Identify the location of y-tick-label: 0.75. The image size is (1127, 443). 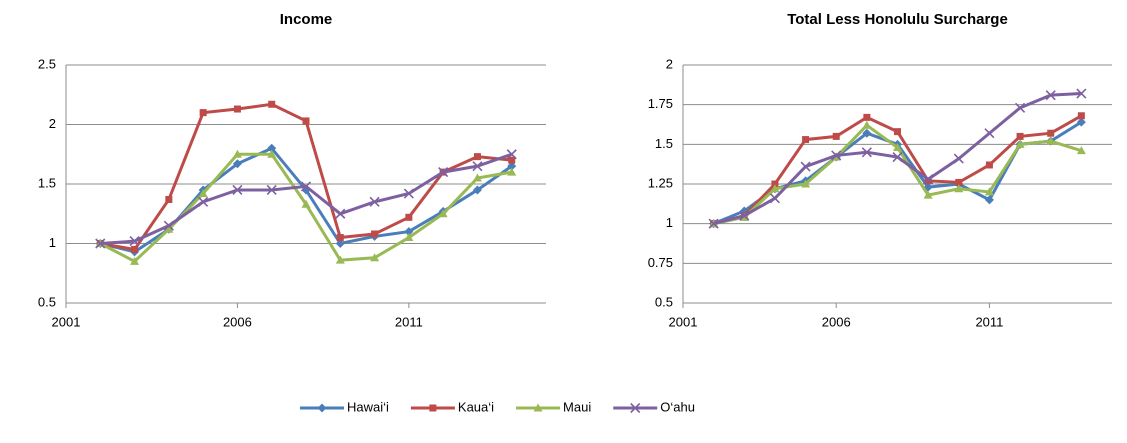
(660, 262).